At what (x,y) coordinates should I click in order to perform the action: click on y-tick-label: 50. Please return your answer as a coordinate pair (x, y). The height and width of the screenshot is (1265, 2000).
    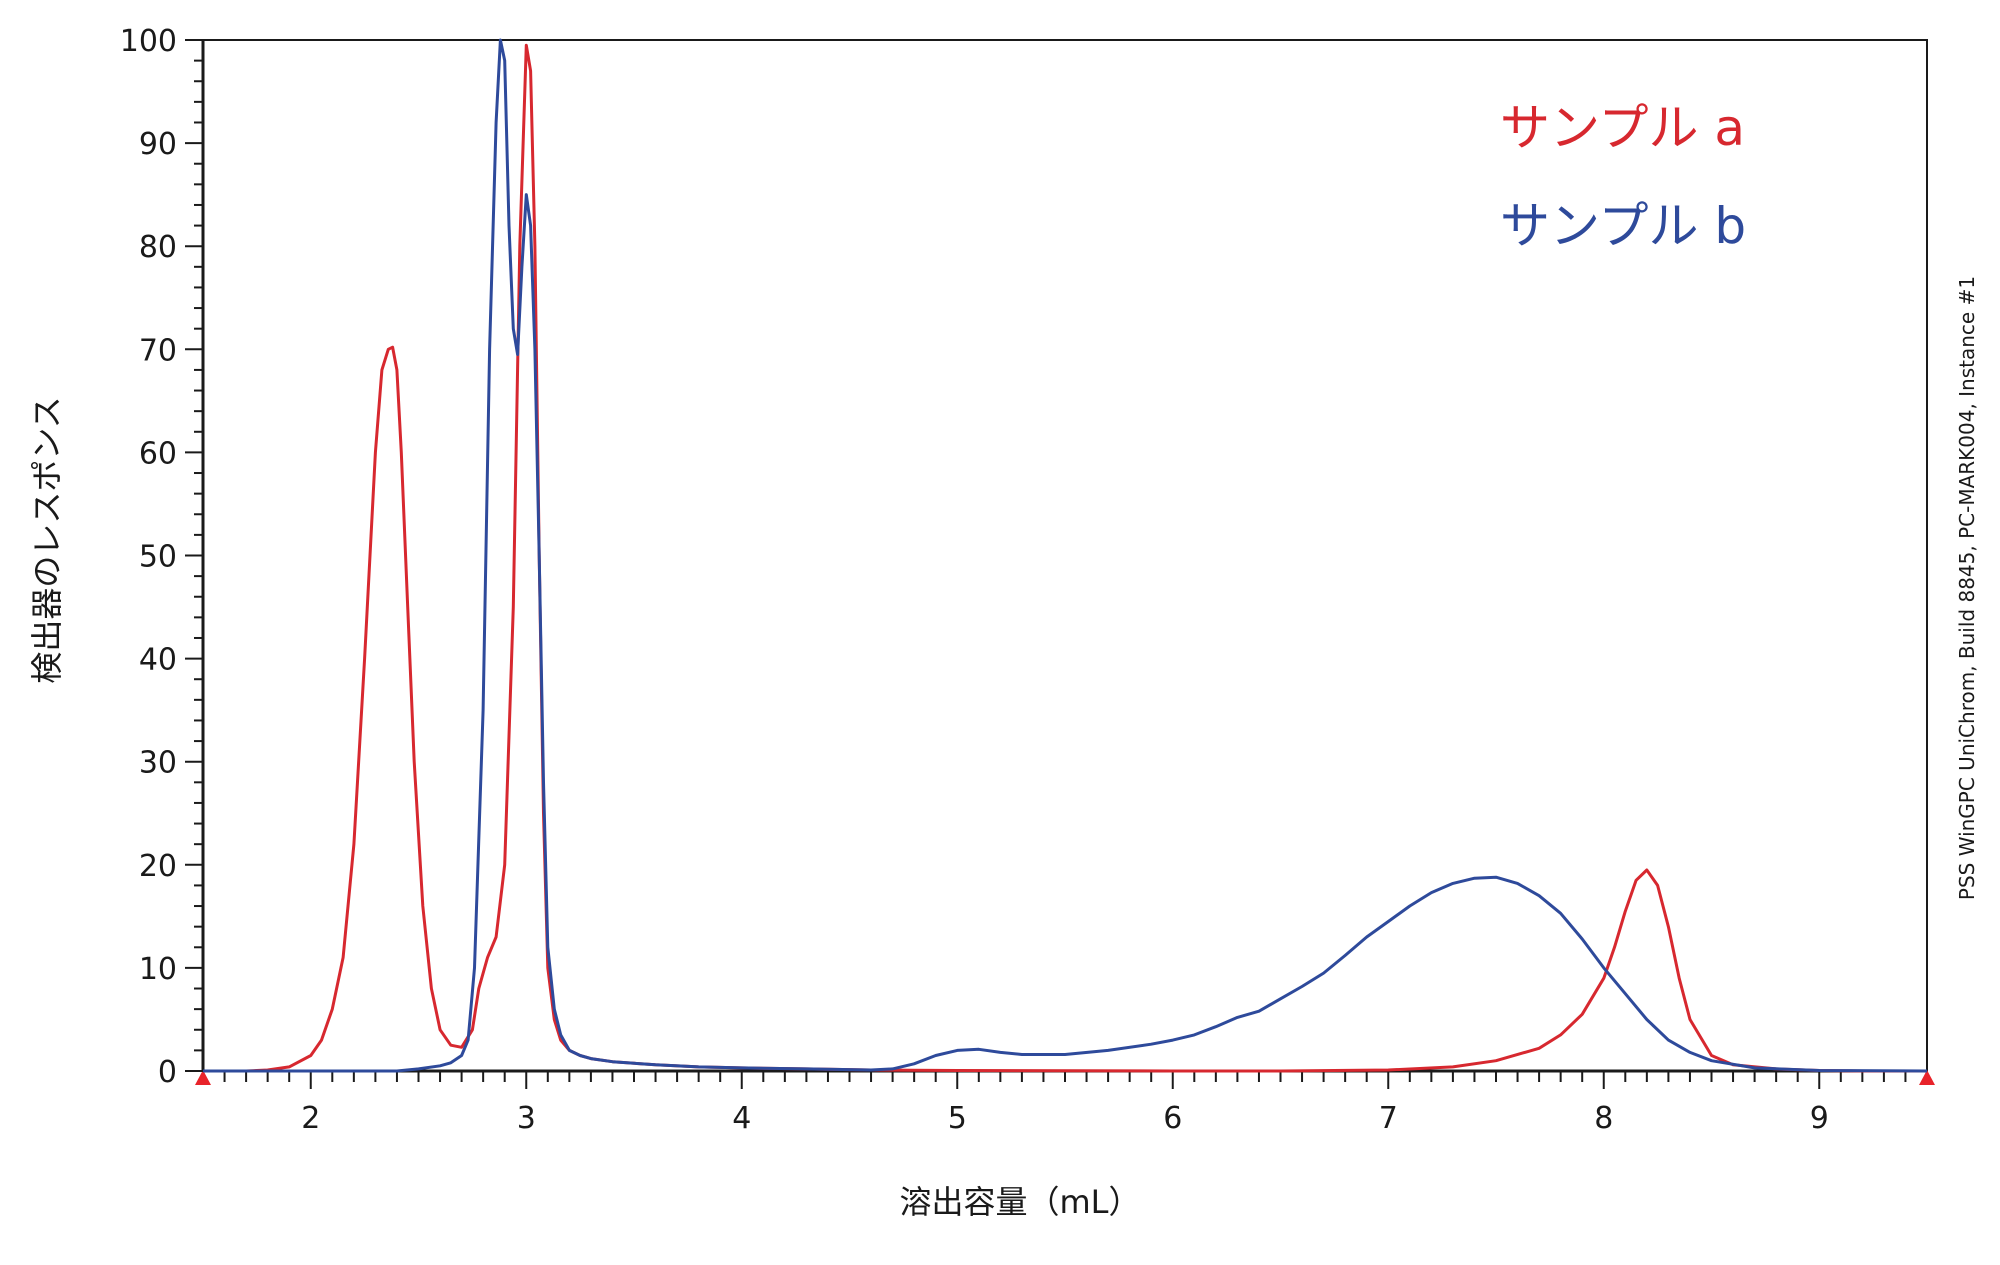
    Looking at the image, I should click on (158, 557).